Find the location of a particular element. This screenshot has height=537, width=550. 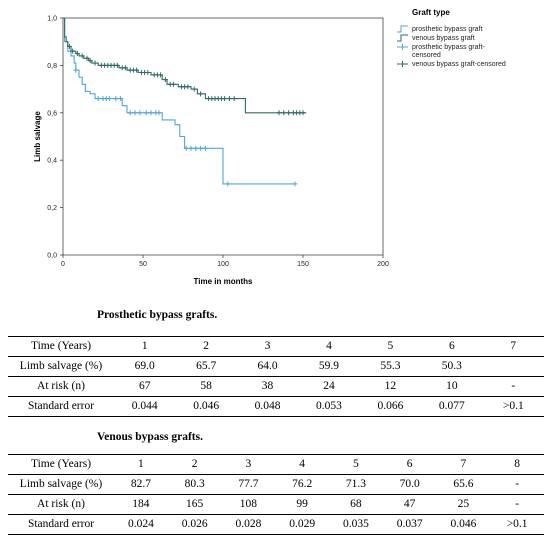

table-cell: 10 is located at coordinates (452, 386).